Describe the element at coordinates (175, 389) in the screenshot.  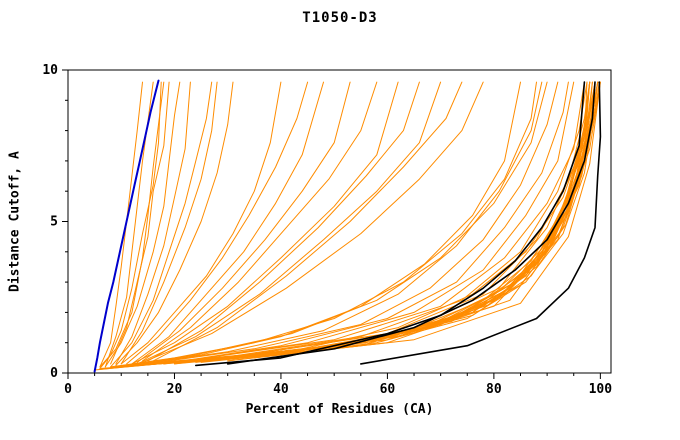
I see `x-tick-label: 20` at that location.